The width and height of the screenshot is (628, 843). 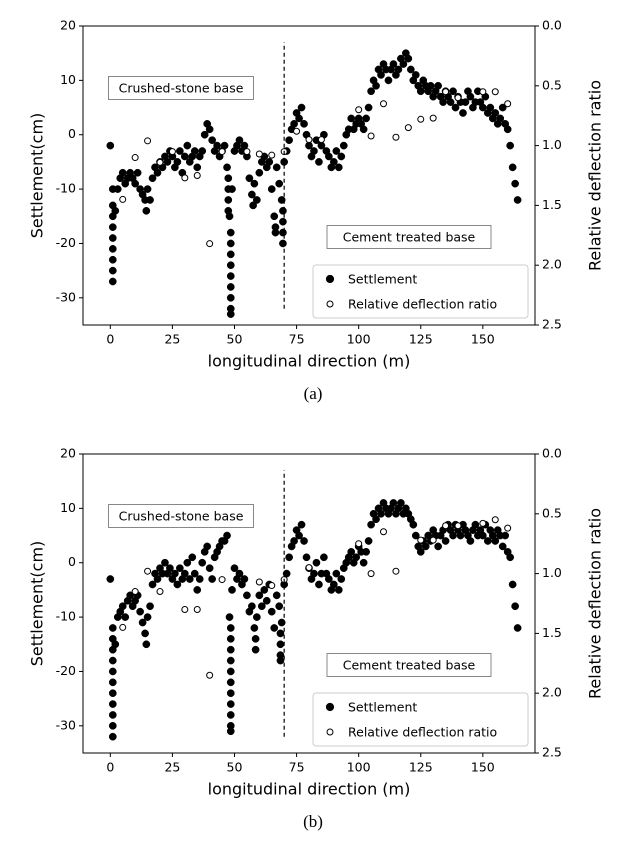 I want to click on caption: (b), so click(x=313, y=821).